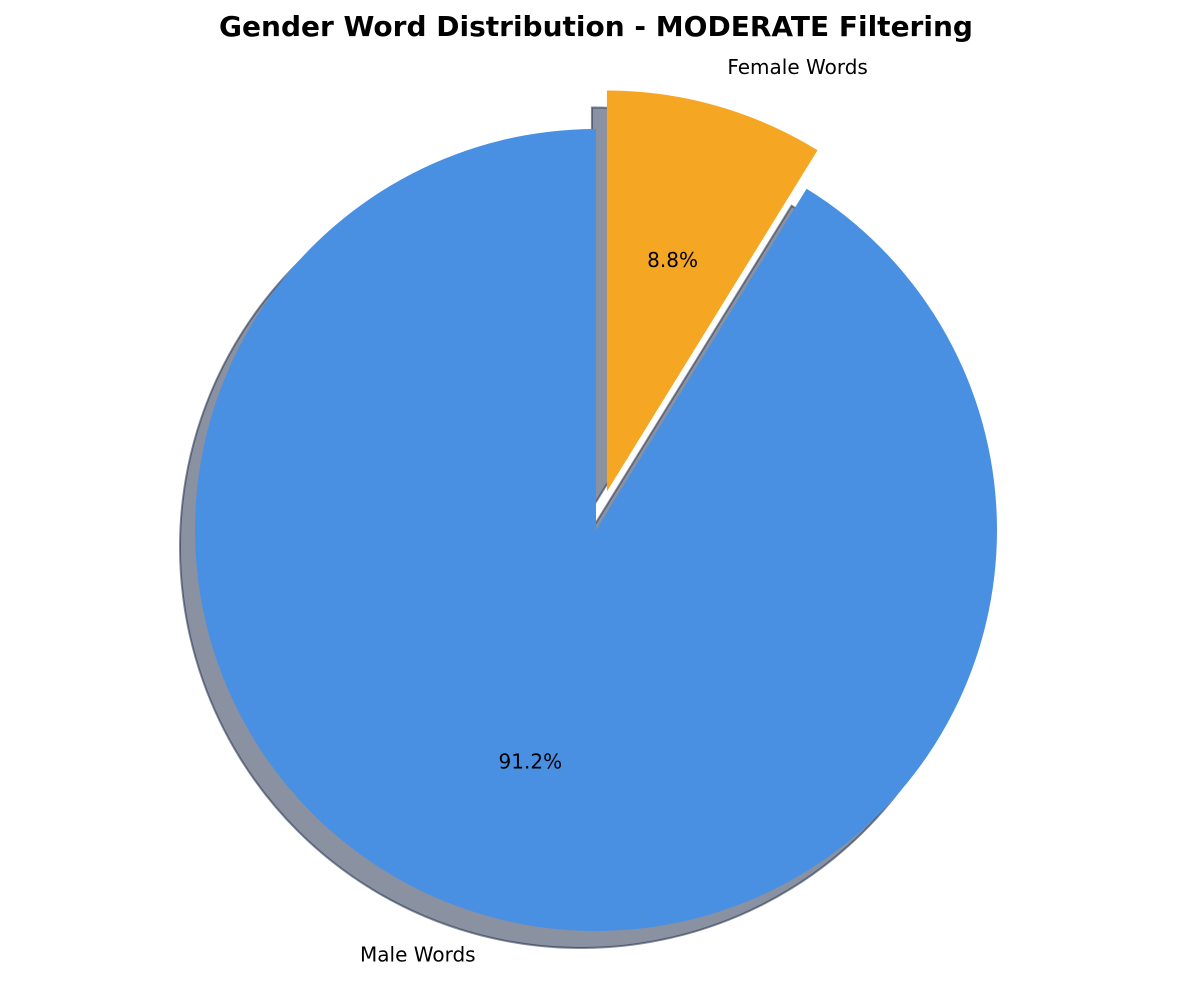 This screenshot has width=1192, height=988. What do you see at coordinates (797, 67) in the screenshot?
I see `slice-label-female-words: Female Words` at bounding box center [797, 67].